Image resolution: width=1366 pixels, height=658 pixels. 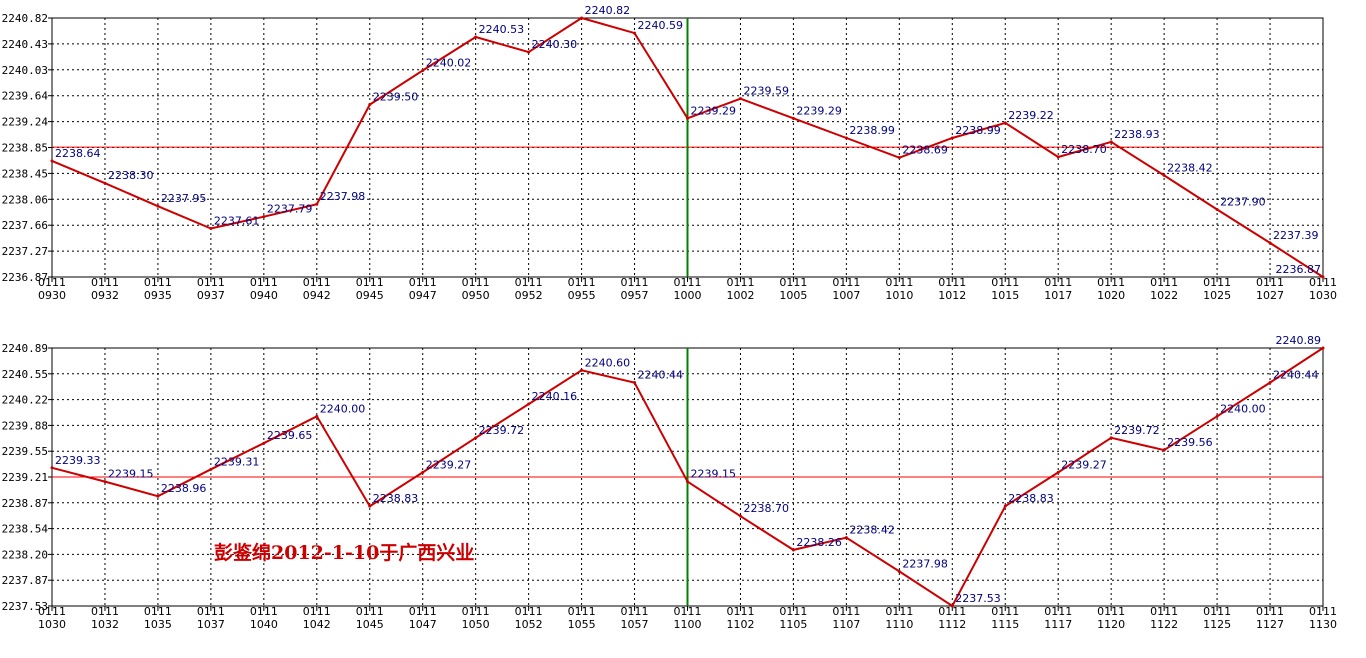 What do you see at coordinates (396, 498) in the screenshot?
I see `data-label: 2238.83` at bounding box center [396, 498].